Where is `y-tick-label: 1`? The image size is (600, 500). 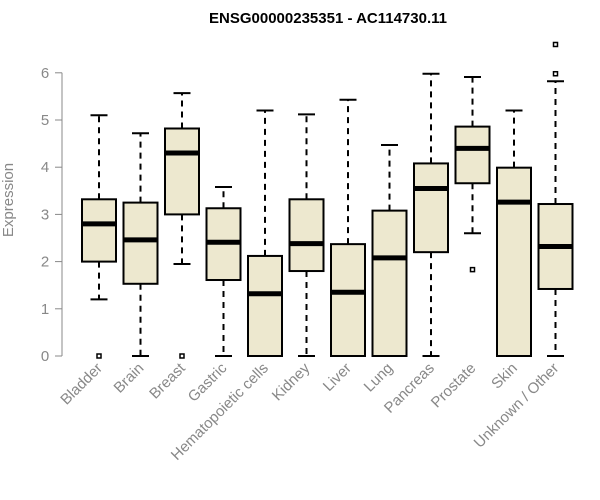
y-tick-label: 1 is located at coordinates (45, 309).